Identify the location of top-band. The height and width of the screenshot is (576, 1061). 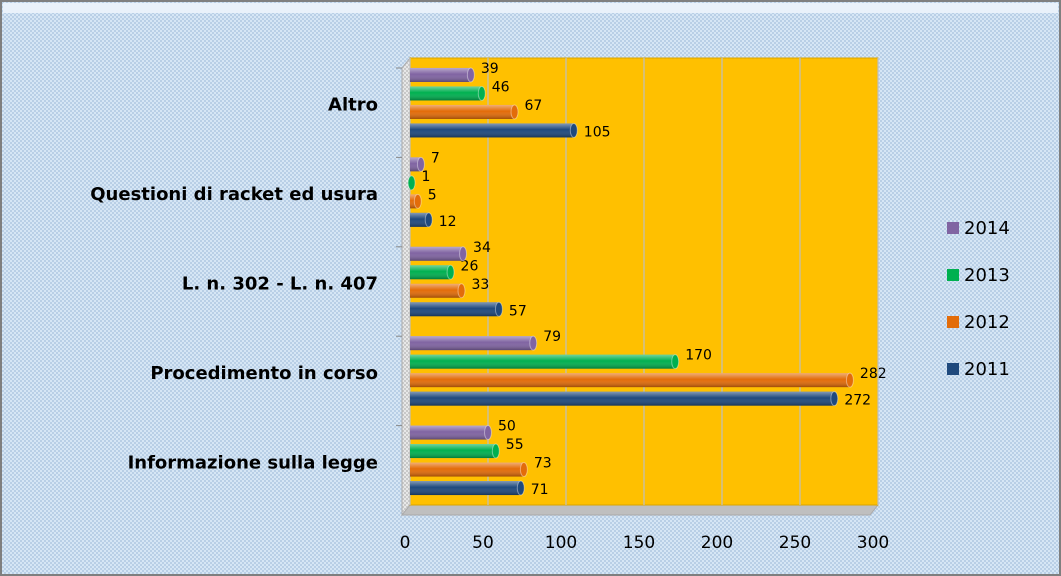
(530, 8).